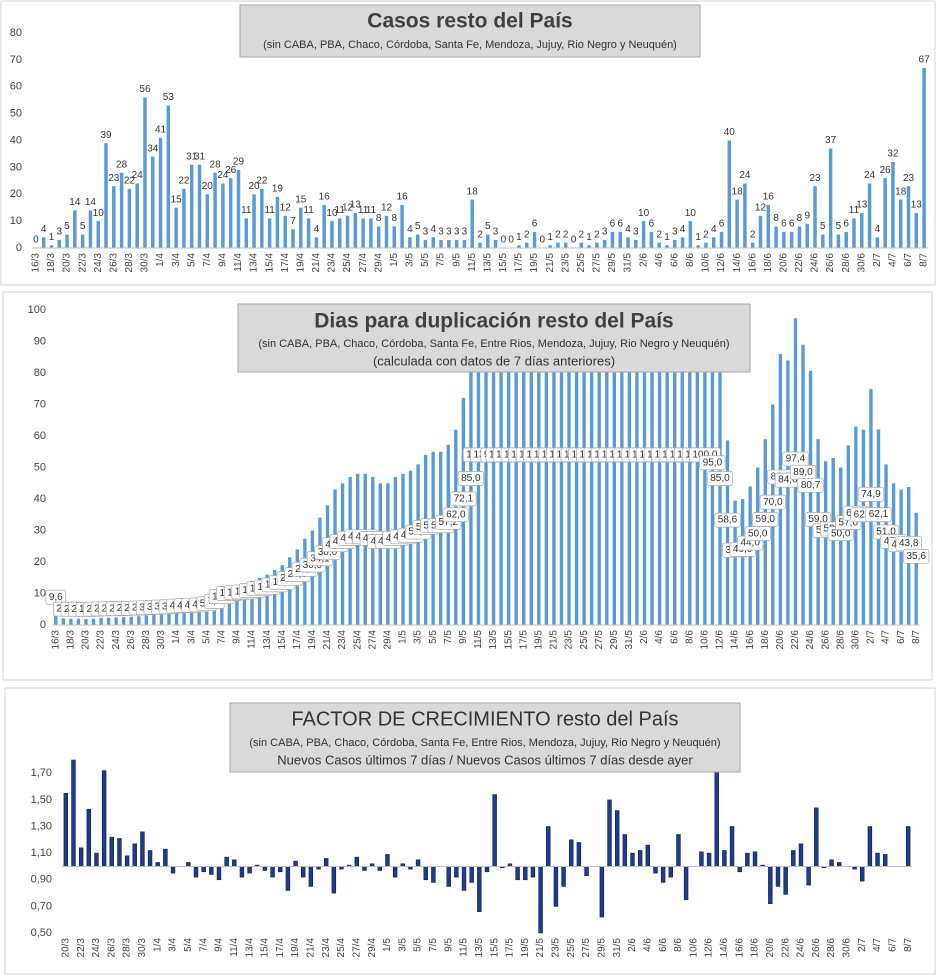 Image resolution: width=937 pixels, height=976 pixels. Describe the element at coordinates (810, 640) in the screenshot. I see `x-tick-label: 24/6` at that location.